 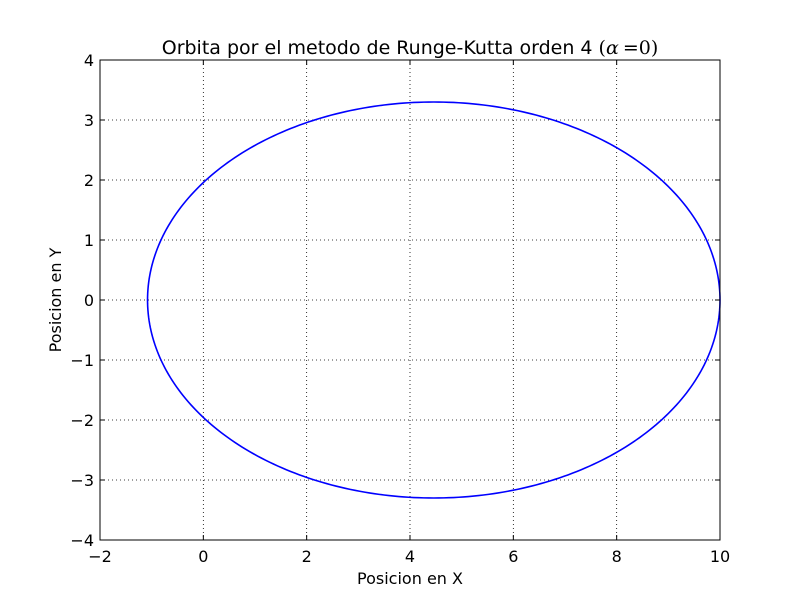 What do you see at coordinates (89, 240) in the screenshot?
I see `y-tick-label: 1` at bounding box center [89, 240].